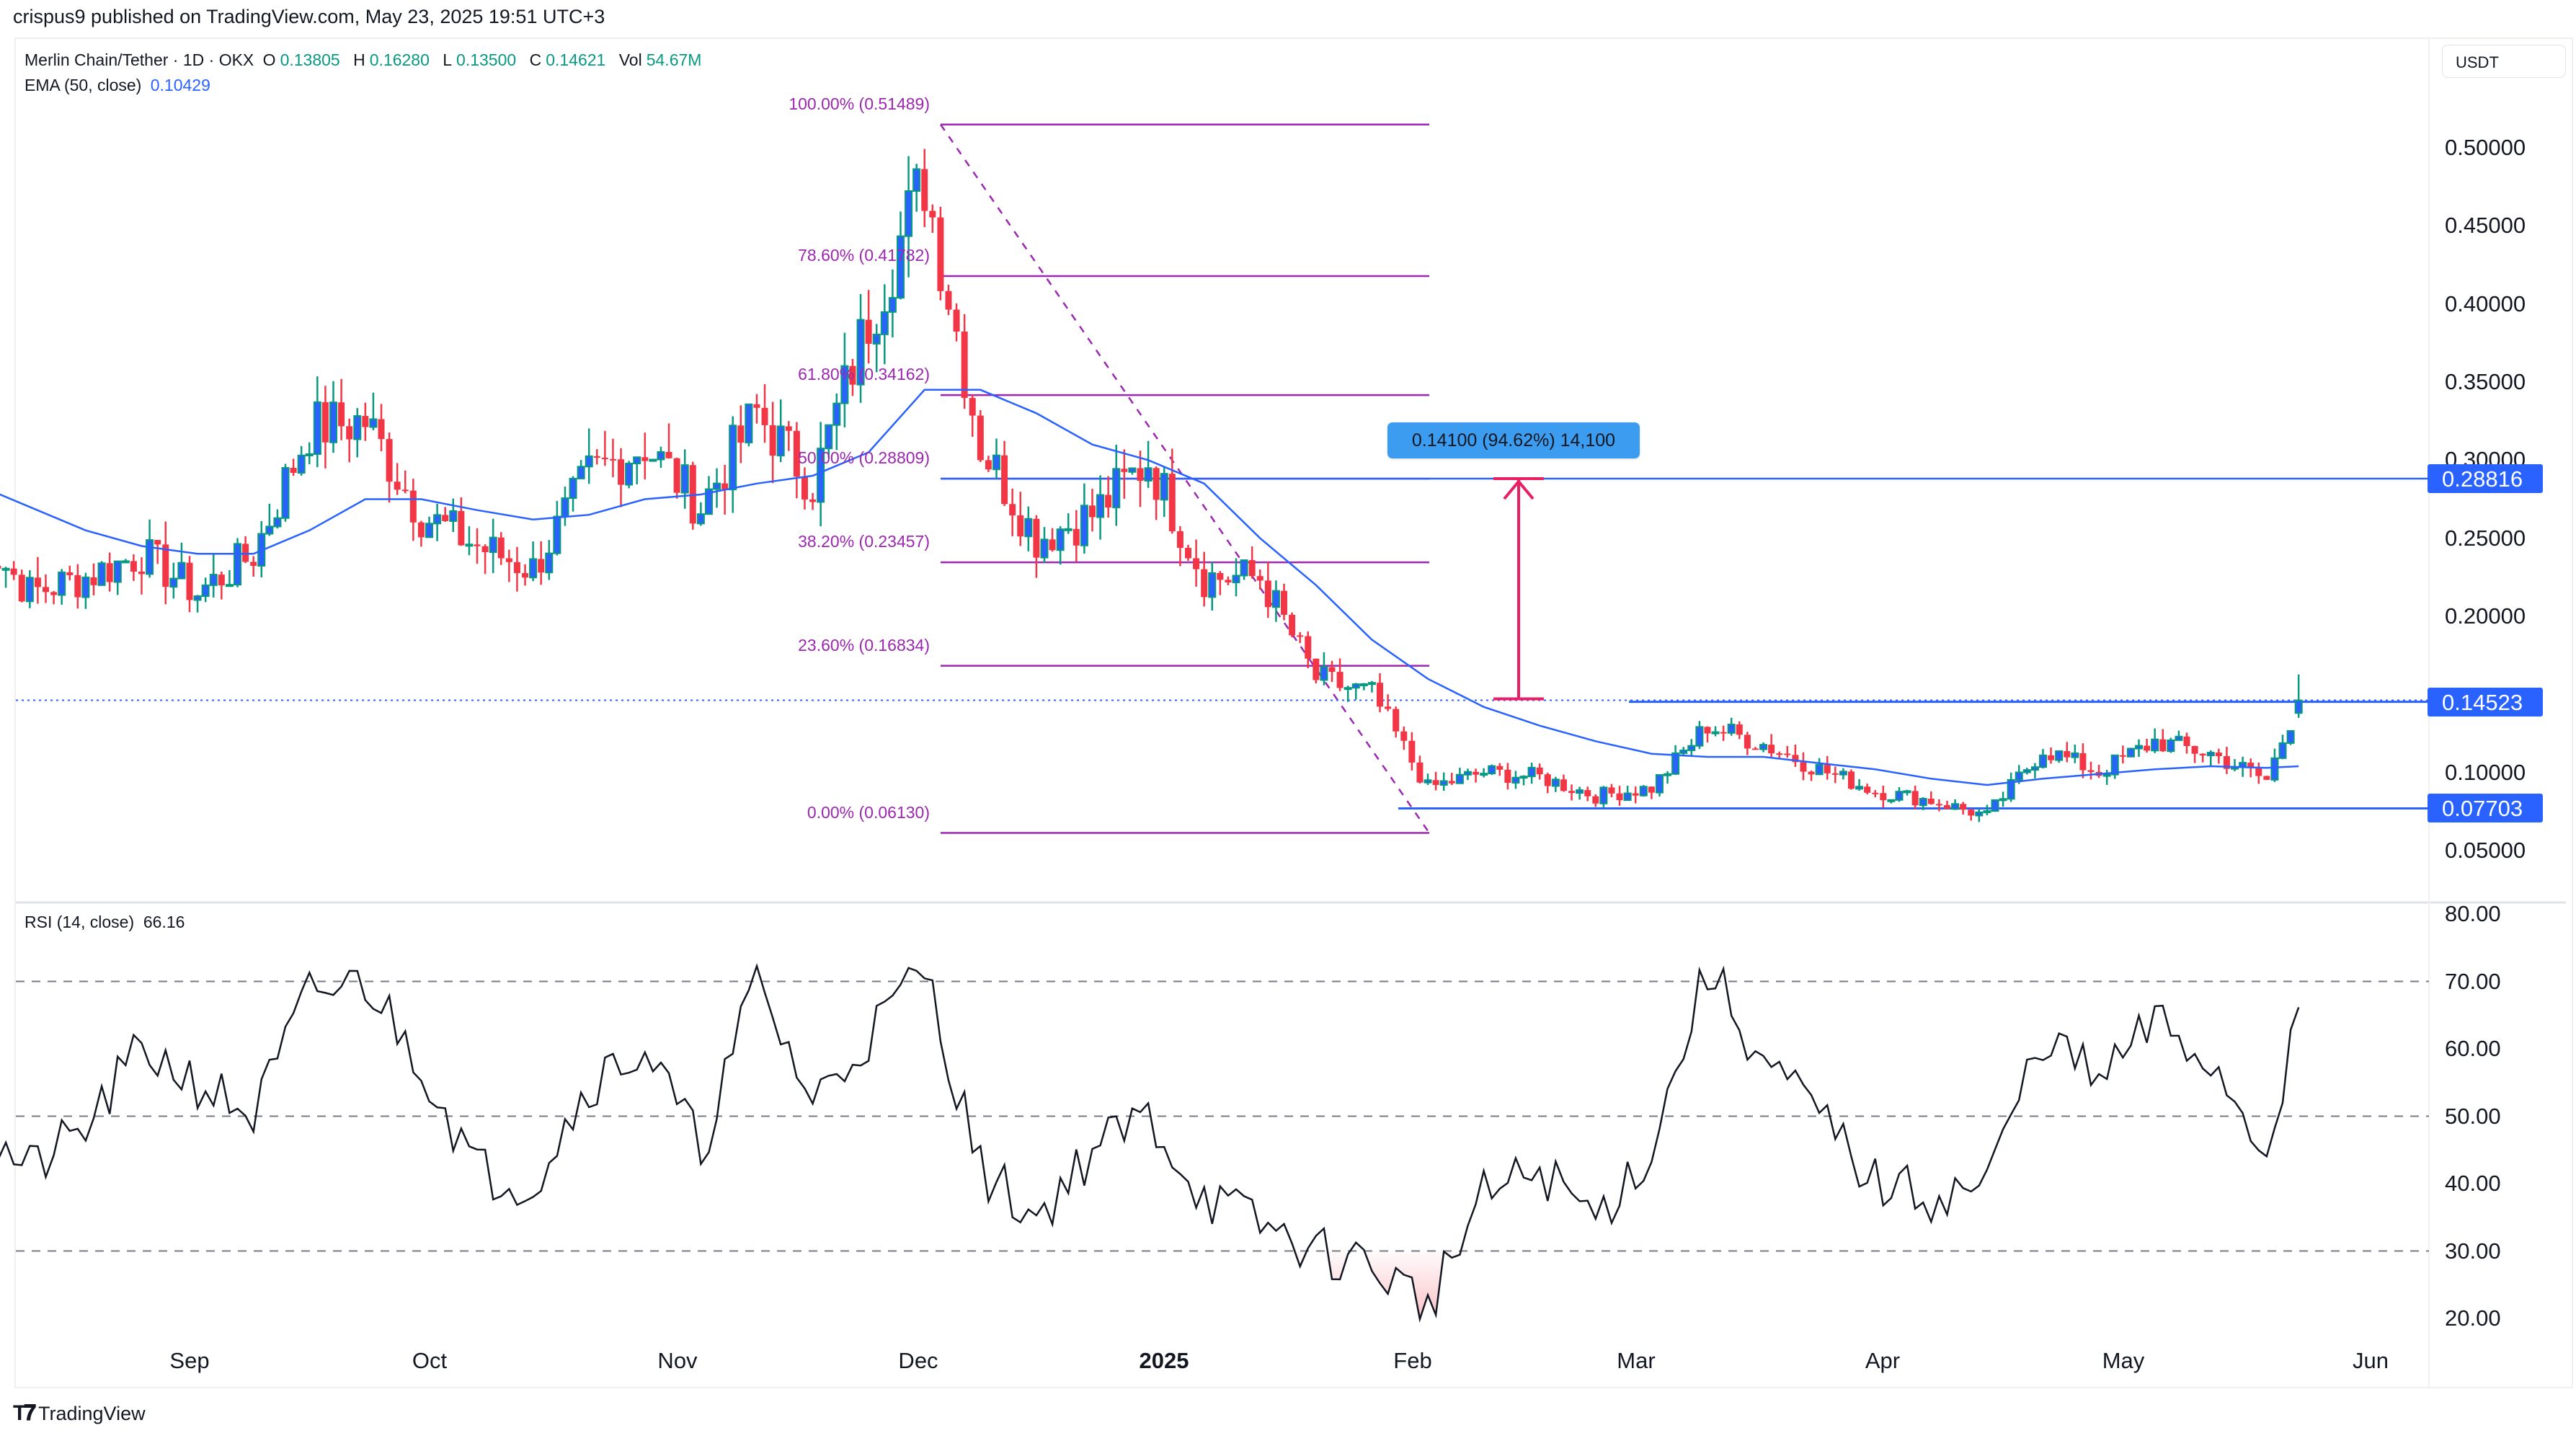  What do you see at coordinates (2485, 226) in the screenshot?
I see `price-tick: 0.45000` at bounding box center [2485, 226].